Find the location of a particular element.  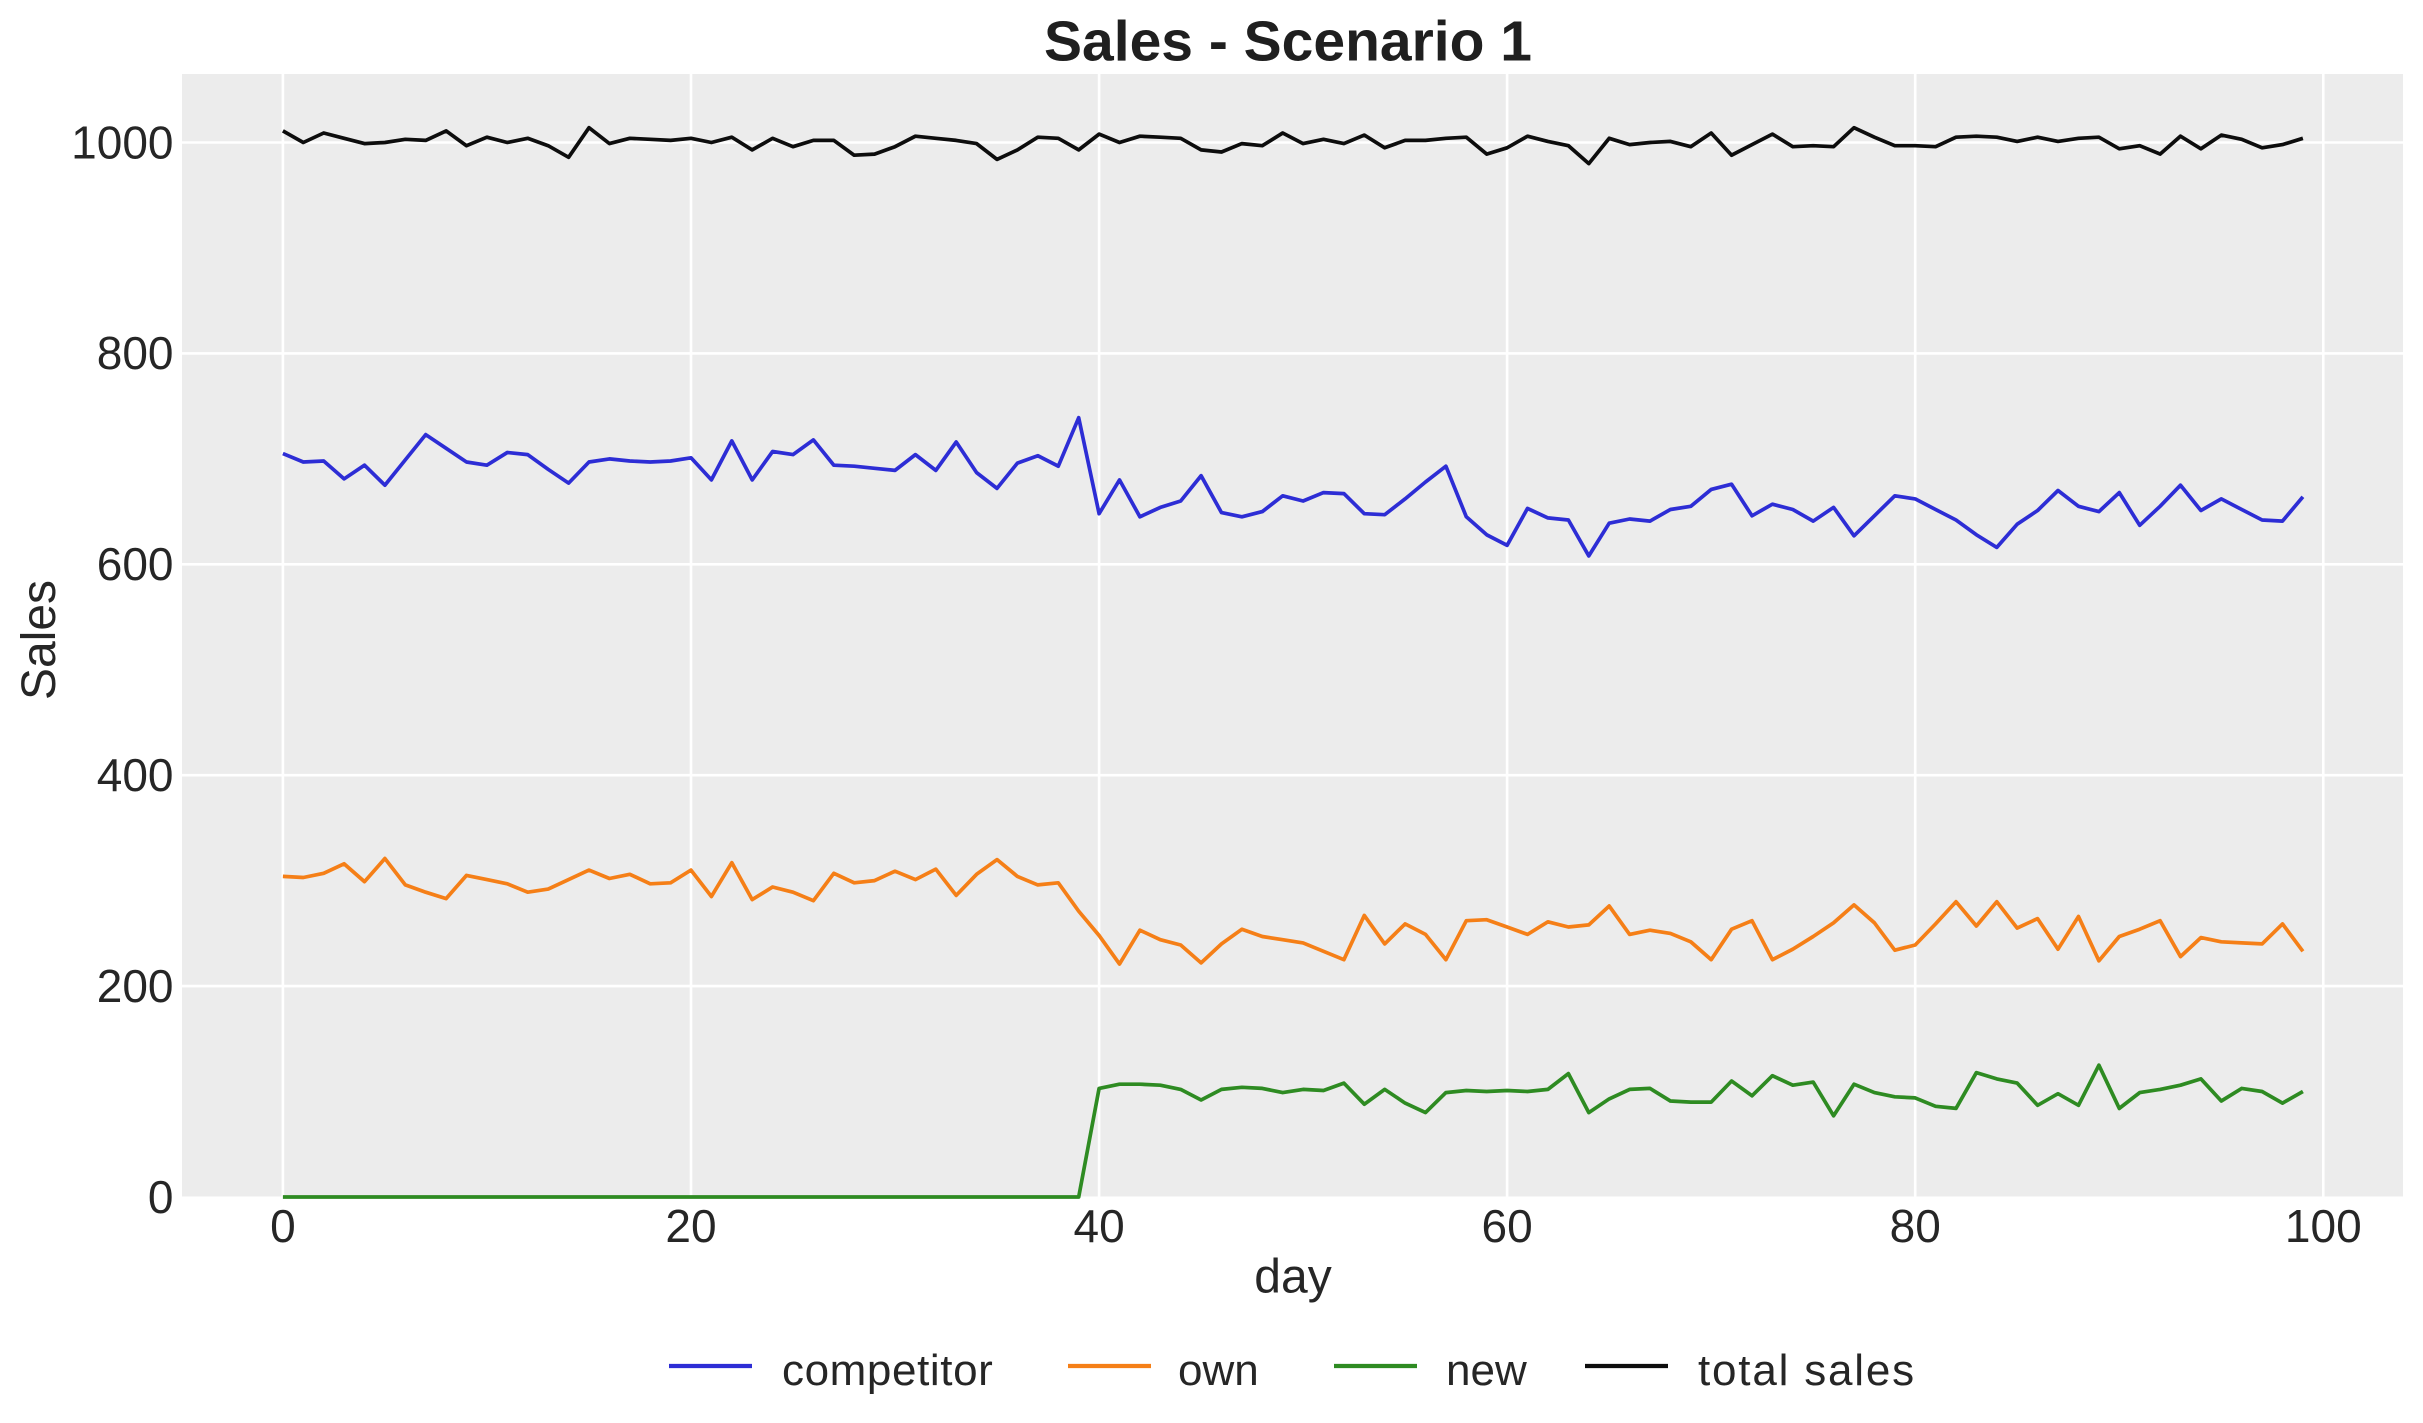

svg-text: 200 is located at coordinates (135, 986).